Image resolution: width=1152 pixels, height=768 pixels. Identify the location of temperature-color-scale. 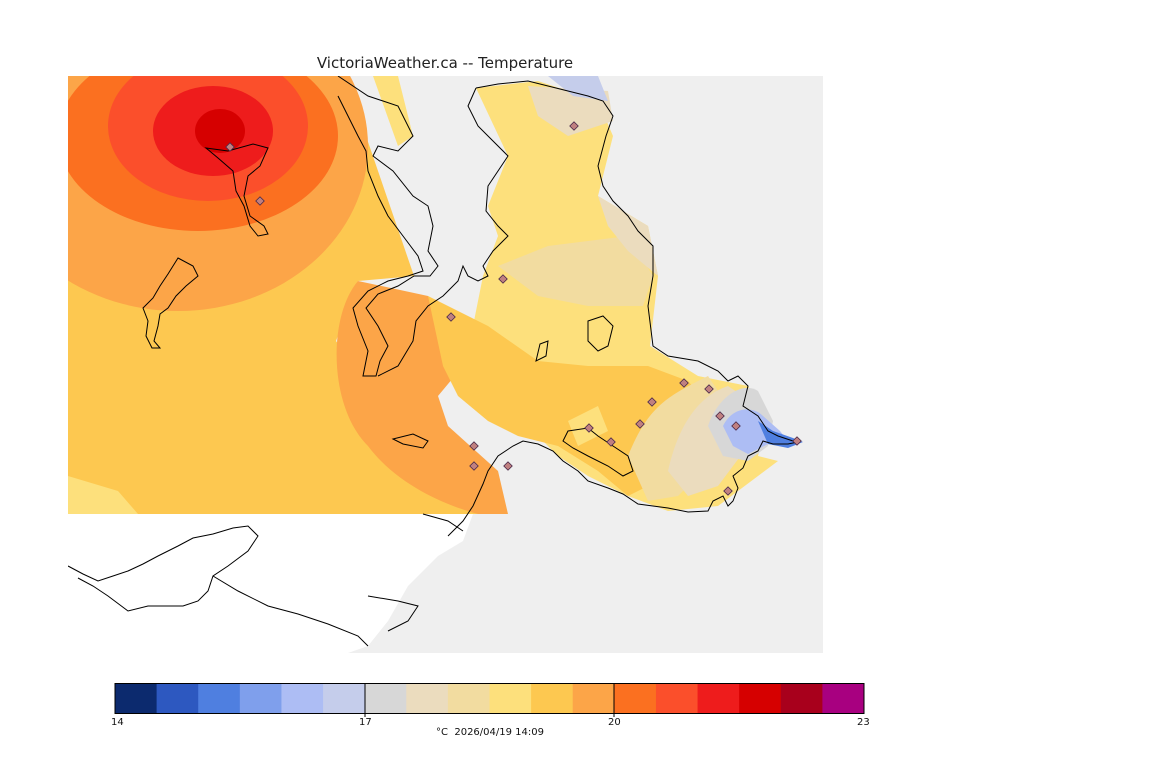
(489, 700).